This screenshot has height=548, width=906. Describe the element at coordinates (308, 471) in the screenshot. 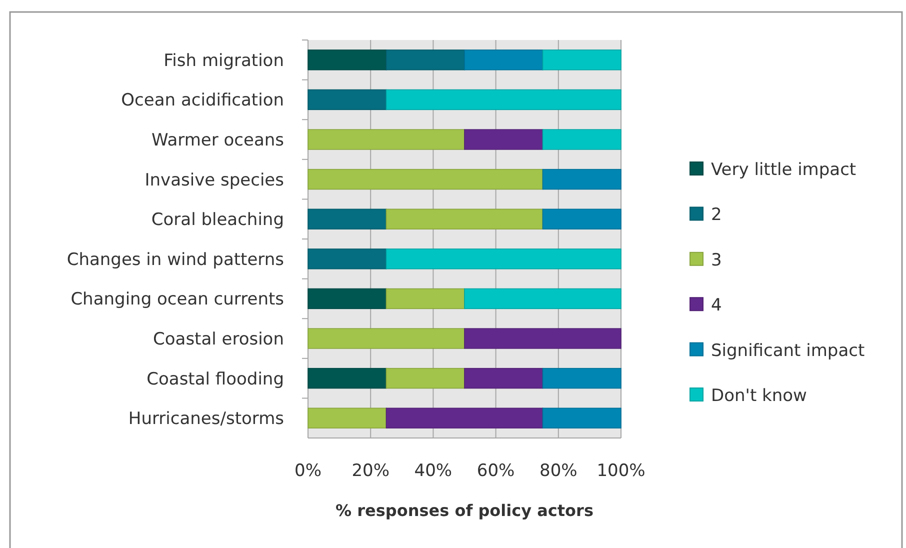

I see `x-tick-label: 0%` at that location.